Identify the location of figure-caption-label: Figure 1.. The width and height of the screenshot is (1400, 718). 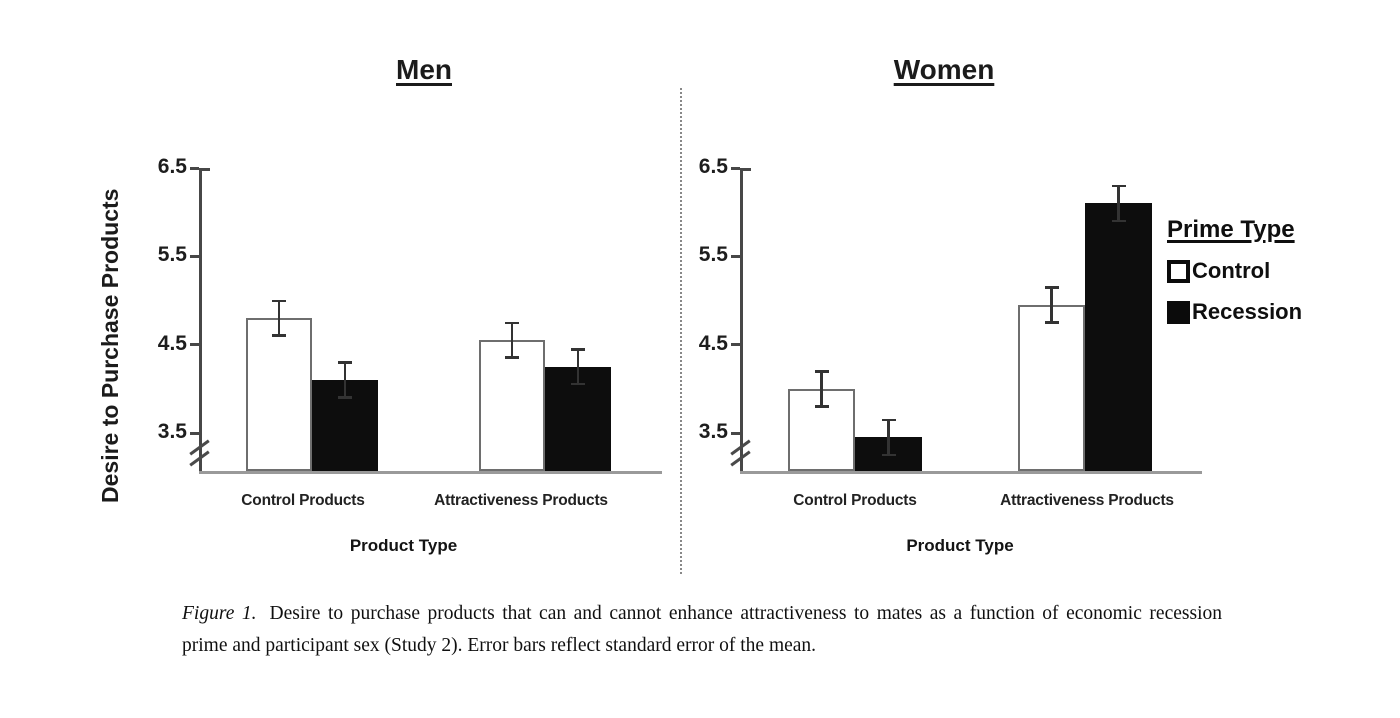
(219, 613).